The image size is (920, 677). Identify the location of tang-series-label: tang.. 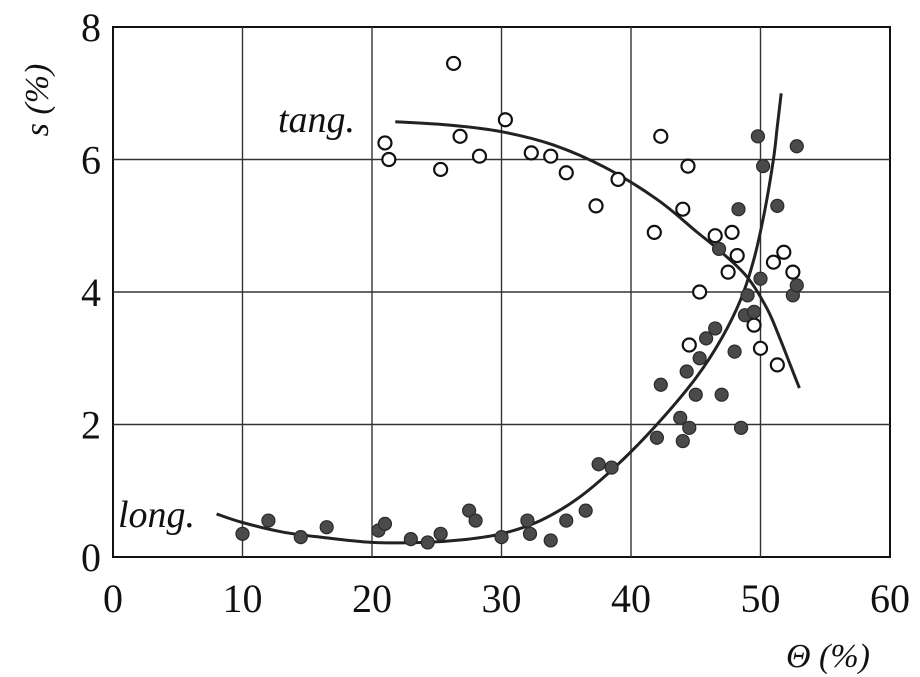
(316, 120).